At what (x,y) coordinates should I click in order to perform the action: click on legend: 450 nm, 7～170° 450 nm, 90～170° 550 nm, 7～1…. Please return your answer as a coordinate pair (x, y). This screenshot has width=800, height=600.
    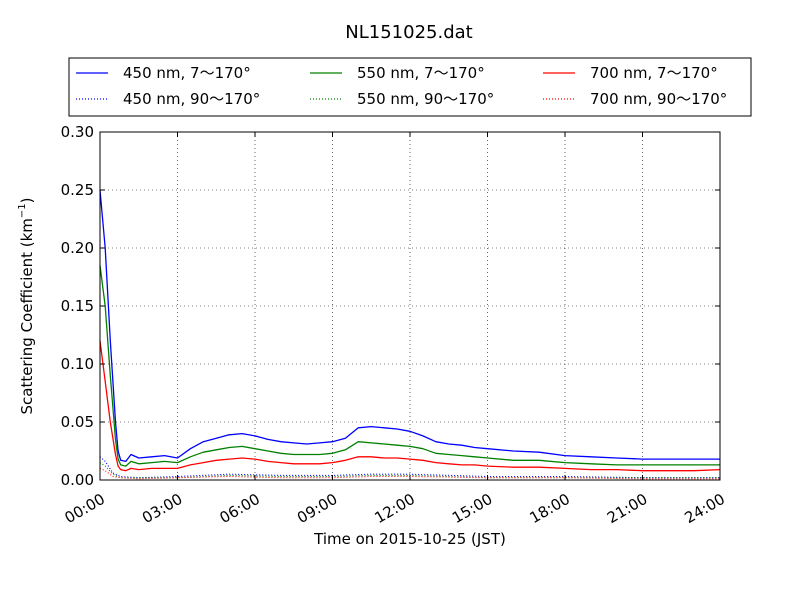
    Looking at the image, I should click on (410, 87).